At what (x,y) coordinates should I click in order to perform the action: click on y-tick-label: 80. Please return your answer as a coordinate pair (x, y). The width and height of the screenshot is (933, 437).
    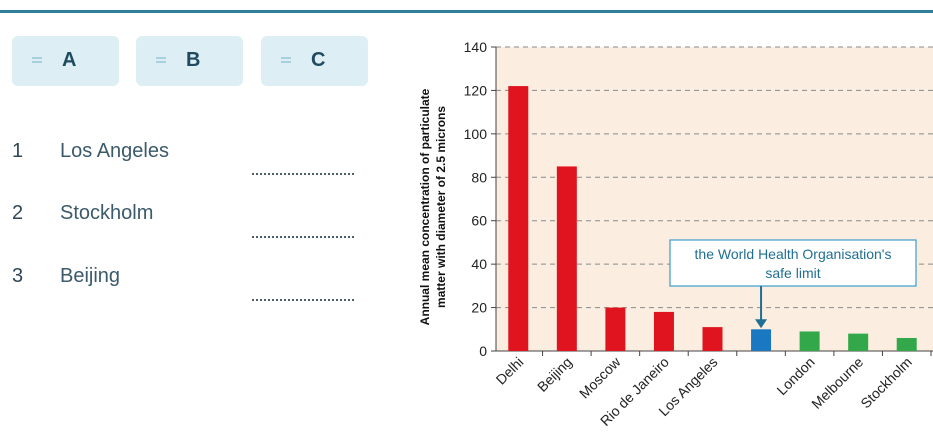
    Looking at the image, I should click on (479, 177).